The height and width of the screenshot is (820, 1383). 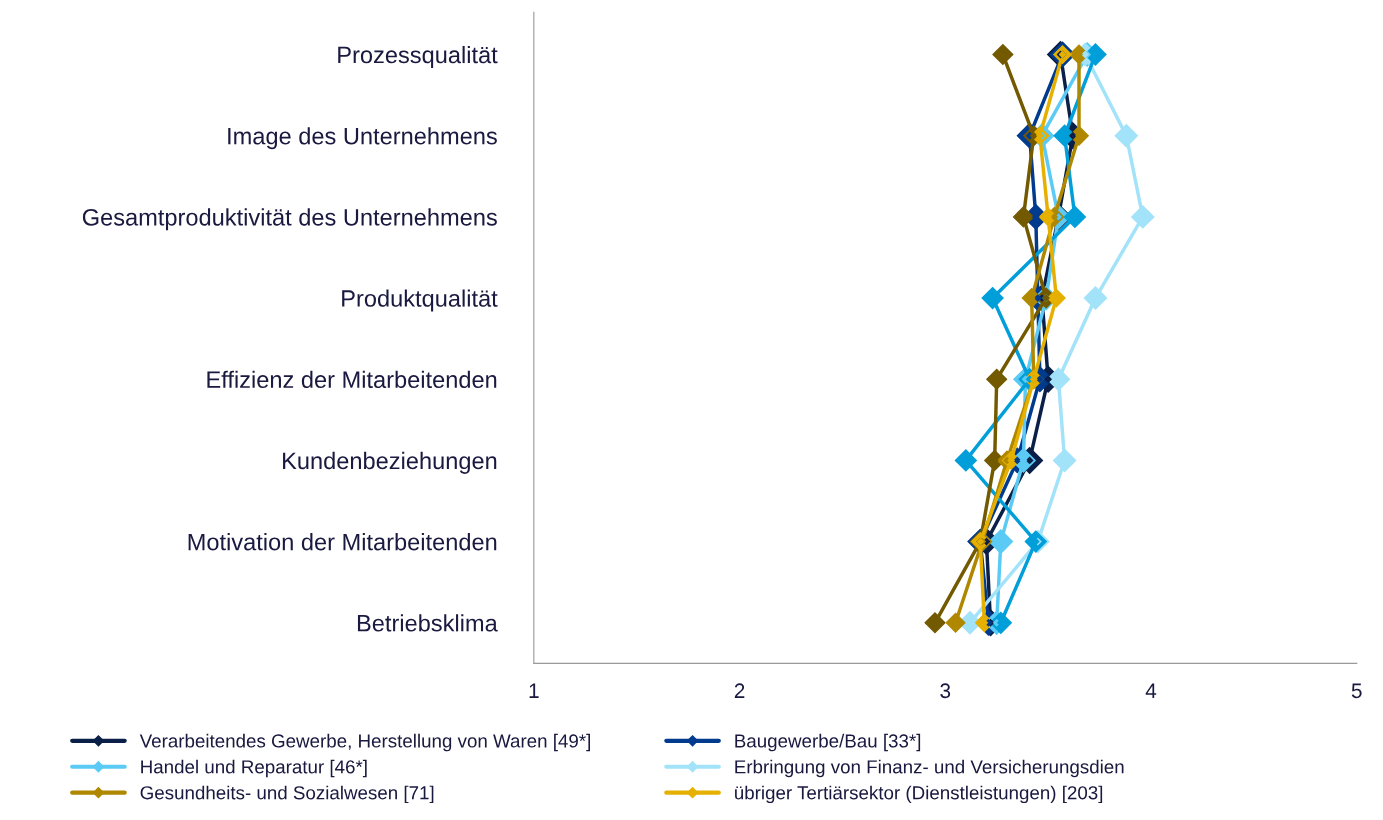 What do you see at coordinates (534, 690) in the screenshot?
I see `x-tick-label: 1` at bounding box center [534, 690].